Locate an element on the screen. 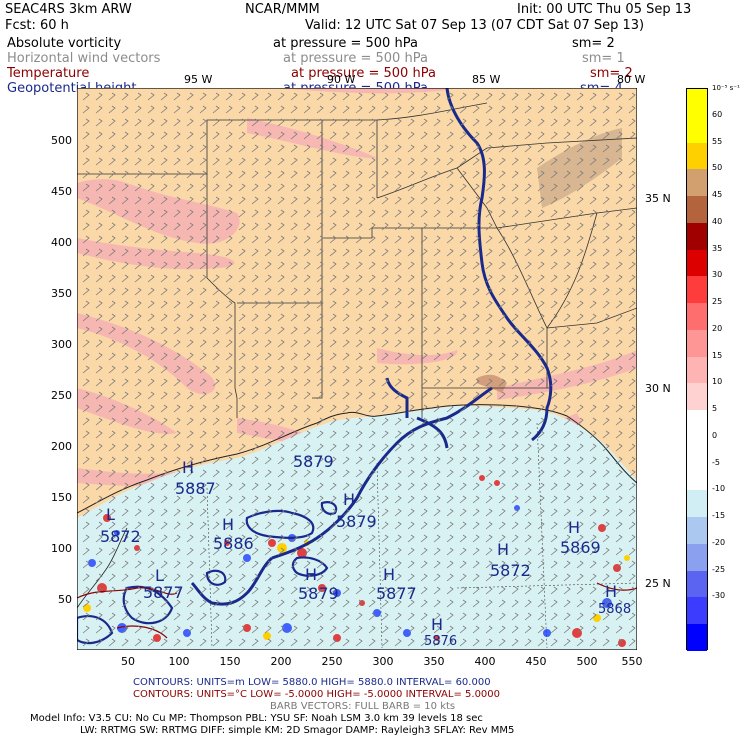 The width and height of the screenshot is (740, 740). colorbar-swatch is located at coordinates (697, 423).